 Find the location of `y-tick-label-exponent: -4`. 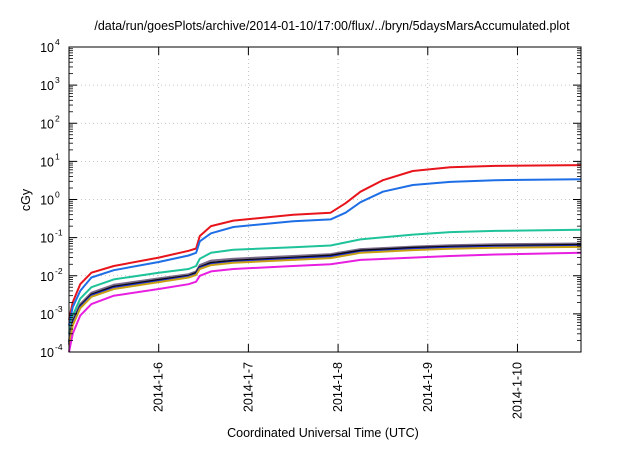

y-tick-label-exponent: -4 is located at coordinates (59, 347).